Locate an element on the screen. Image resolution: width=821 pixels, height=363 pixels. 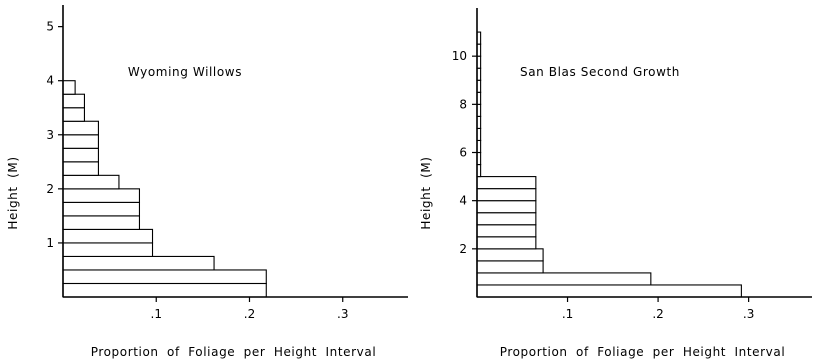
y-tick-label: 8 is located at coordinates (463, 104).